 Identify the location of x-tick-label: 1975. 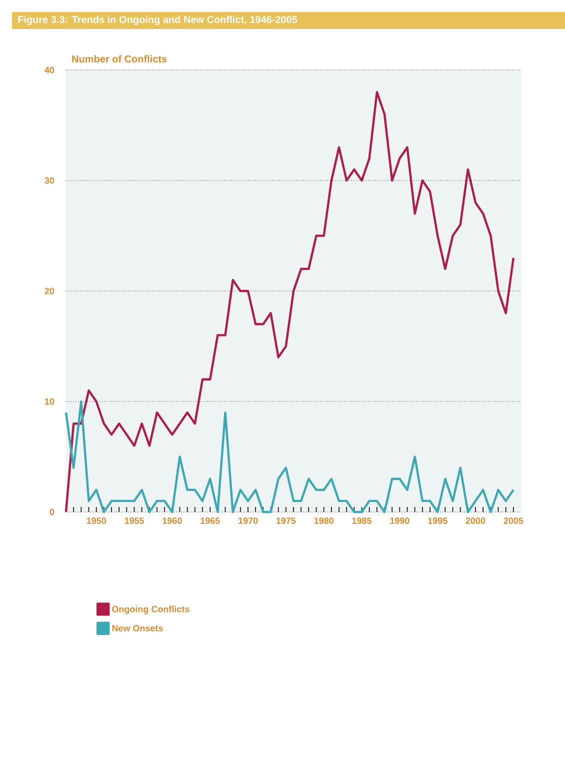
(286, 521).